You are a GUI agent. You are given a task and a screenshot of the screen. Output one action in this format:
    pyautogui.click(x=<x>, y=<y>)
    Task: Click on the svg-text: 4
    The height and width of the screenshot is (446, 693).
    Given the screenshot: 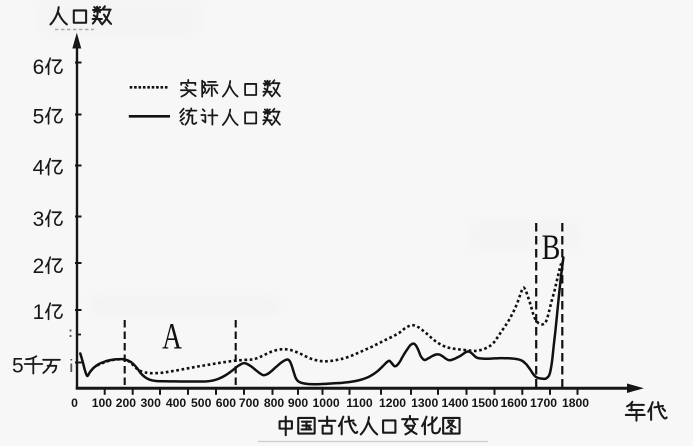 What is the action you would take?
    pyautogui.click(x=39, y=167)
    